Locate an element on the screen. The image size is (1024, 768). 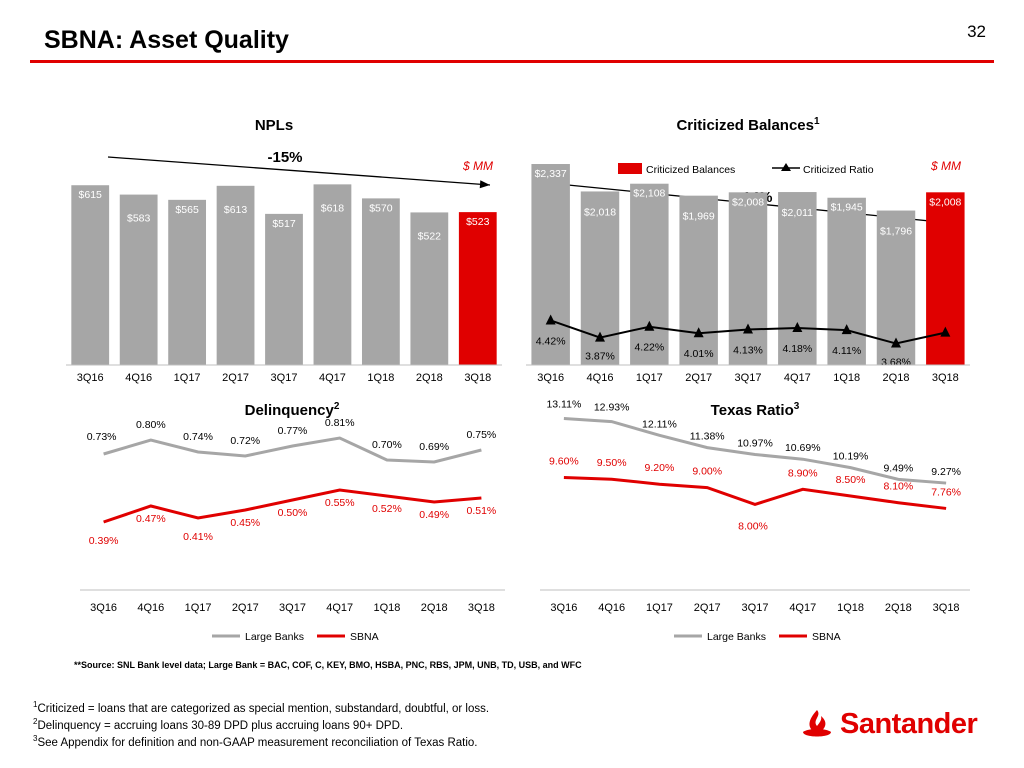
criticized-x-tick: 3Q18 is located at coordinates (945, 378).